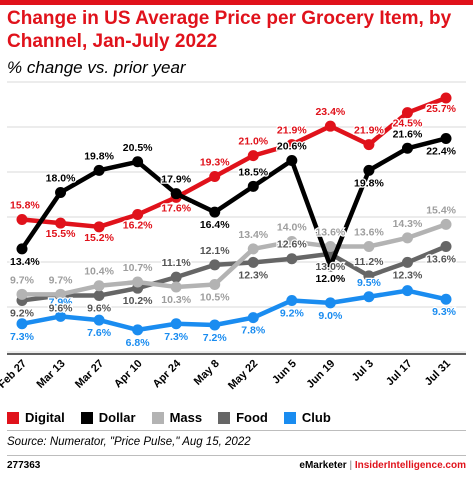 This screenshot has height=477, width=473. Describe the element at coordinates (234, 310) in the screenshot. I see `series-line-club` at that location.